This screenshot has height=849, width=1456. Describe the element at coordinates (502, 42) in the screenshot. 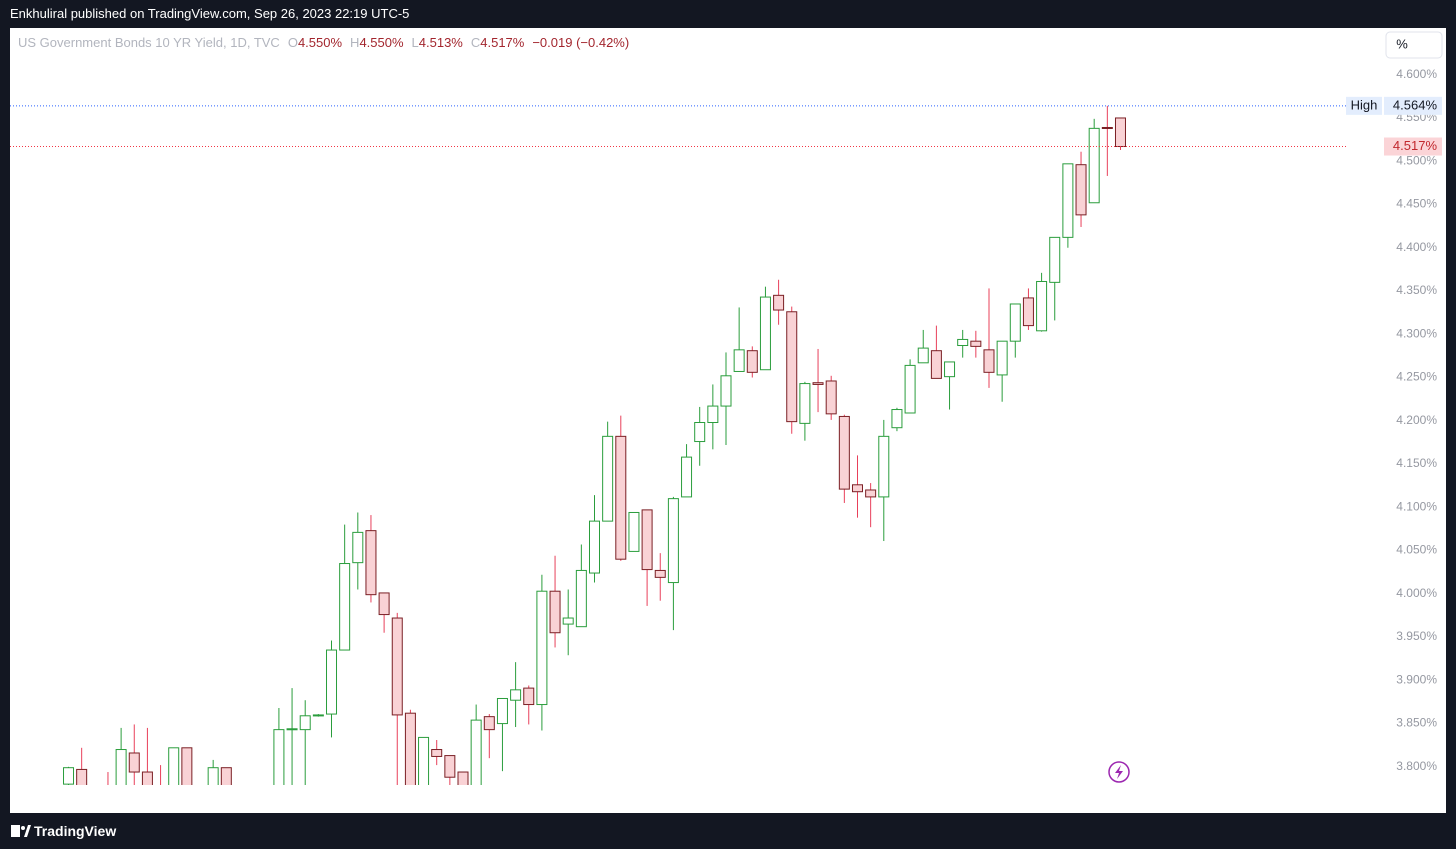

I see `ohlc-value: 4.517%` at that location.